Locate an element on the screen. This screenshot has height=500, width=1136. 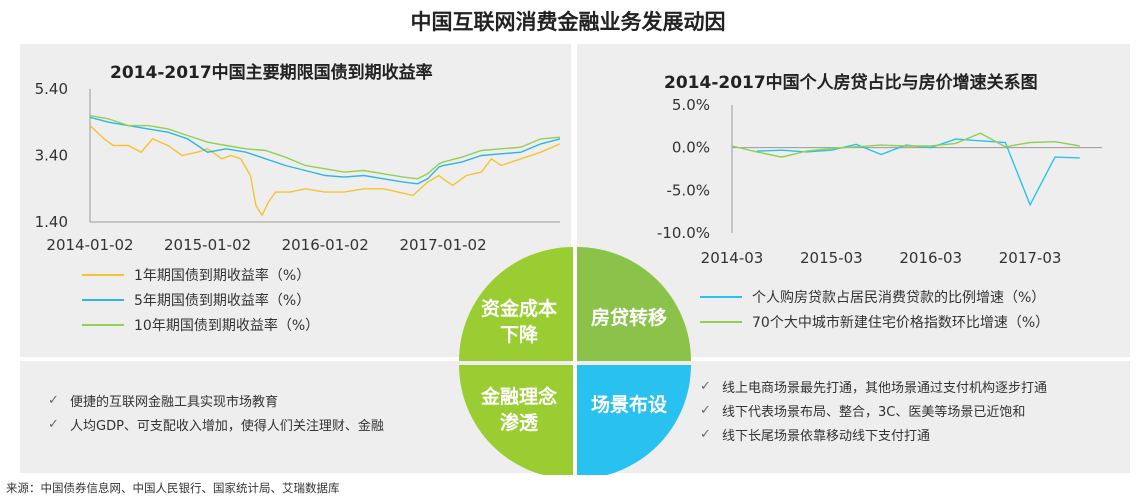
x-tick-label: 2016-03 is located at coordinates (930, 258).